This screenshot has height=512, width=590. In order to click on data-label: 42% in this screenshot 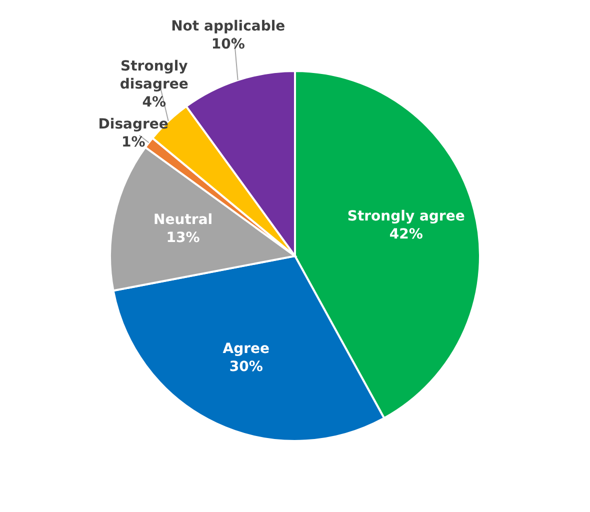, I will do `click(406, 234)`.